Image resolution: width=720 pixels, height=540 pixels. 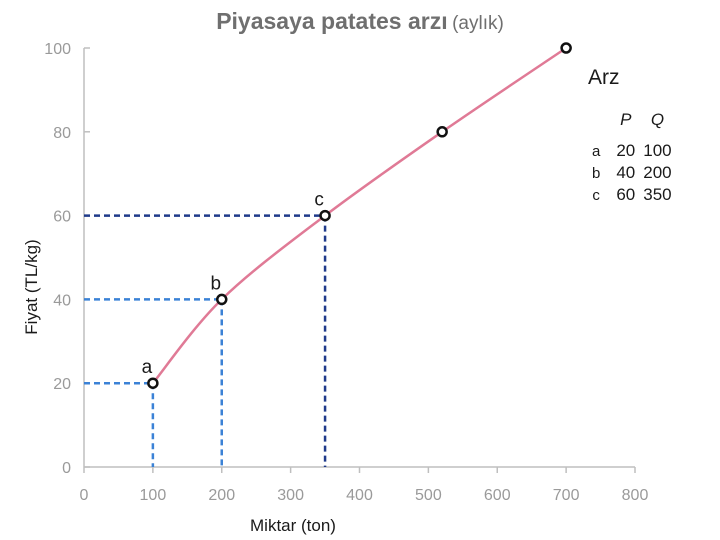 I want to click on chart-title-sub: (aylık), so click(x=478, y=23).